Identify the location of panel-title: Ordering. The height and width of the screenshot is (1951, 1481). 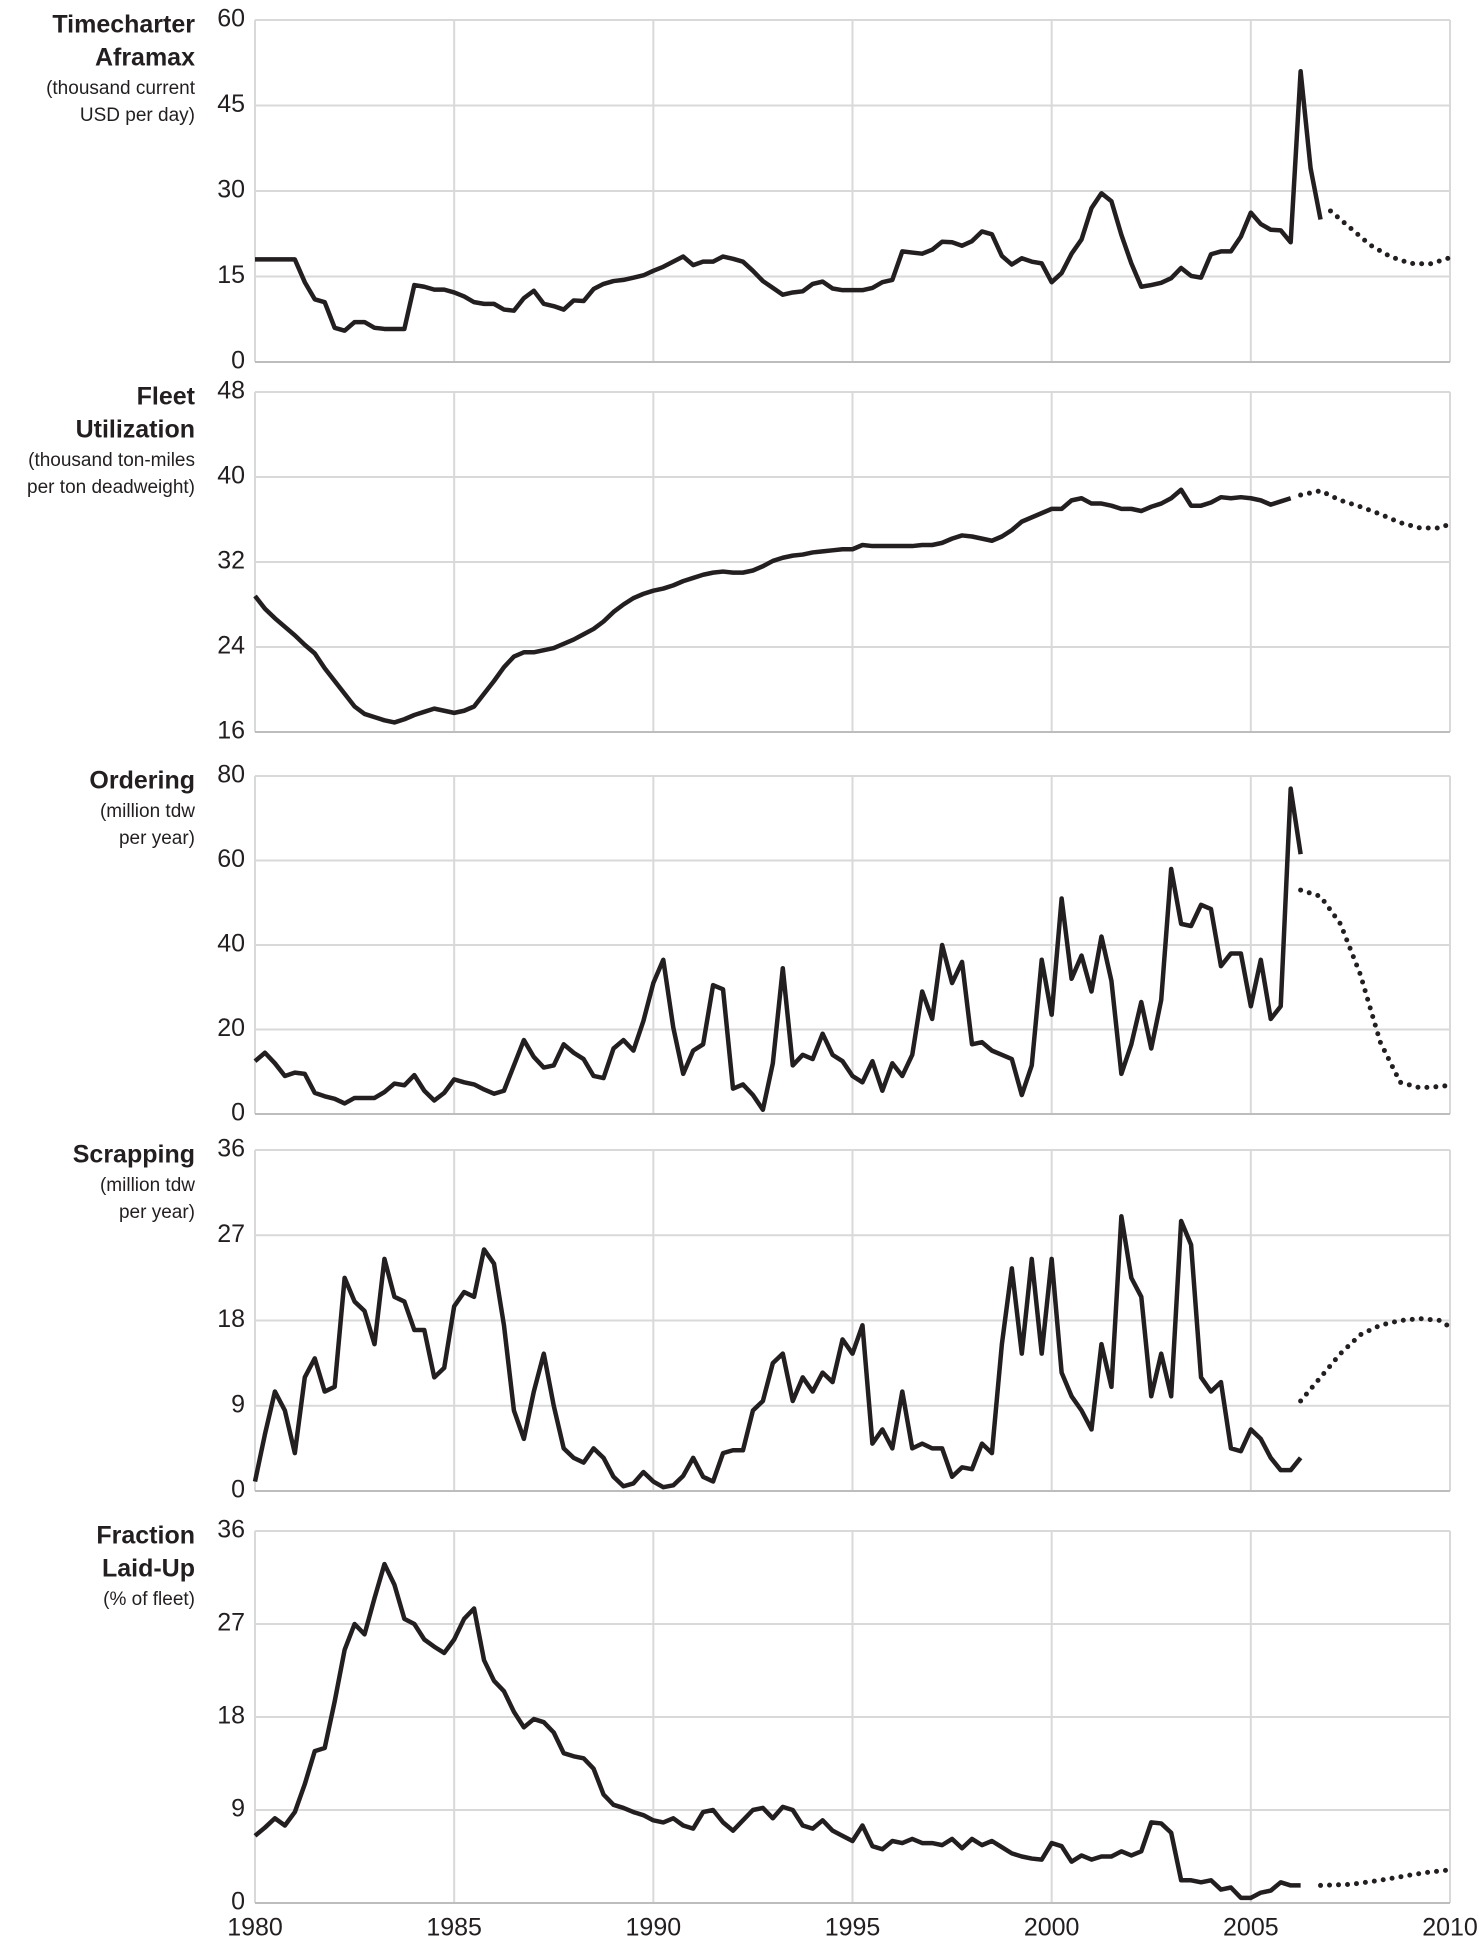
(142, 781).